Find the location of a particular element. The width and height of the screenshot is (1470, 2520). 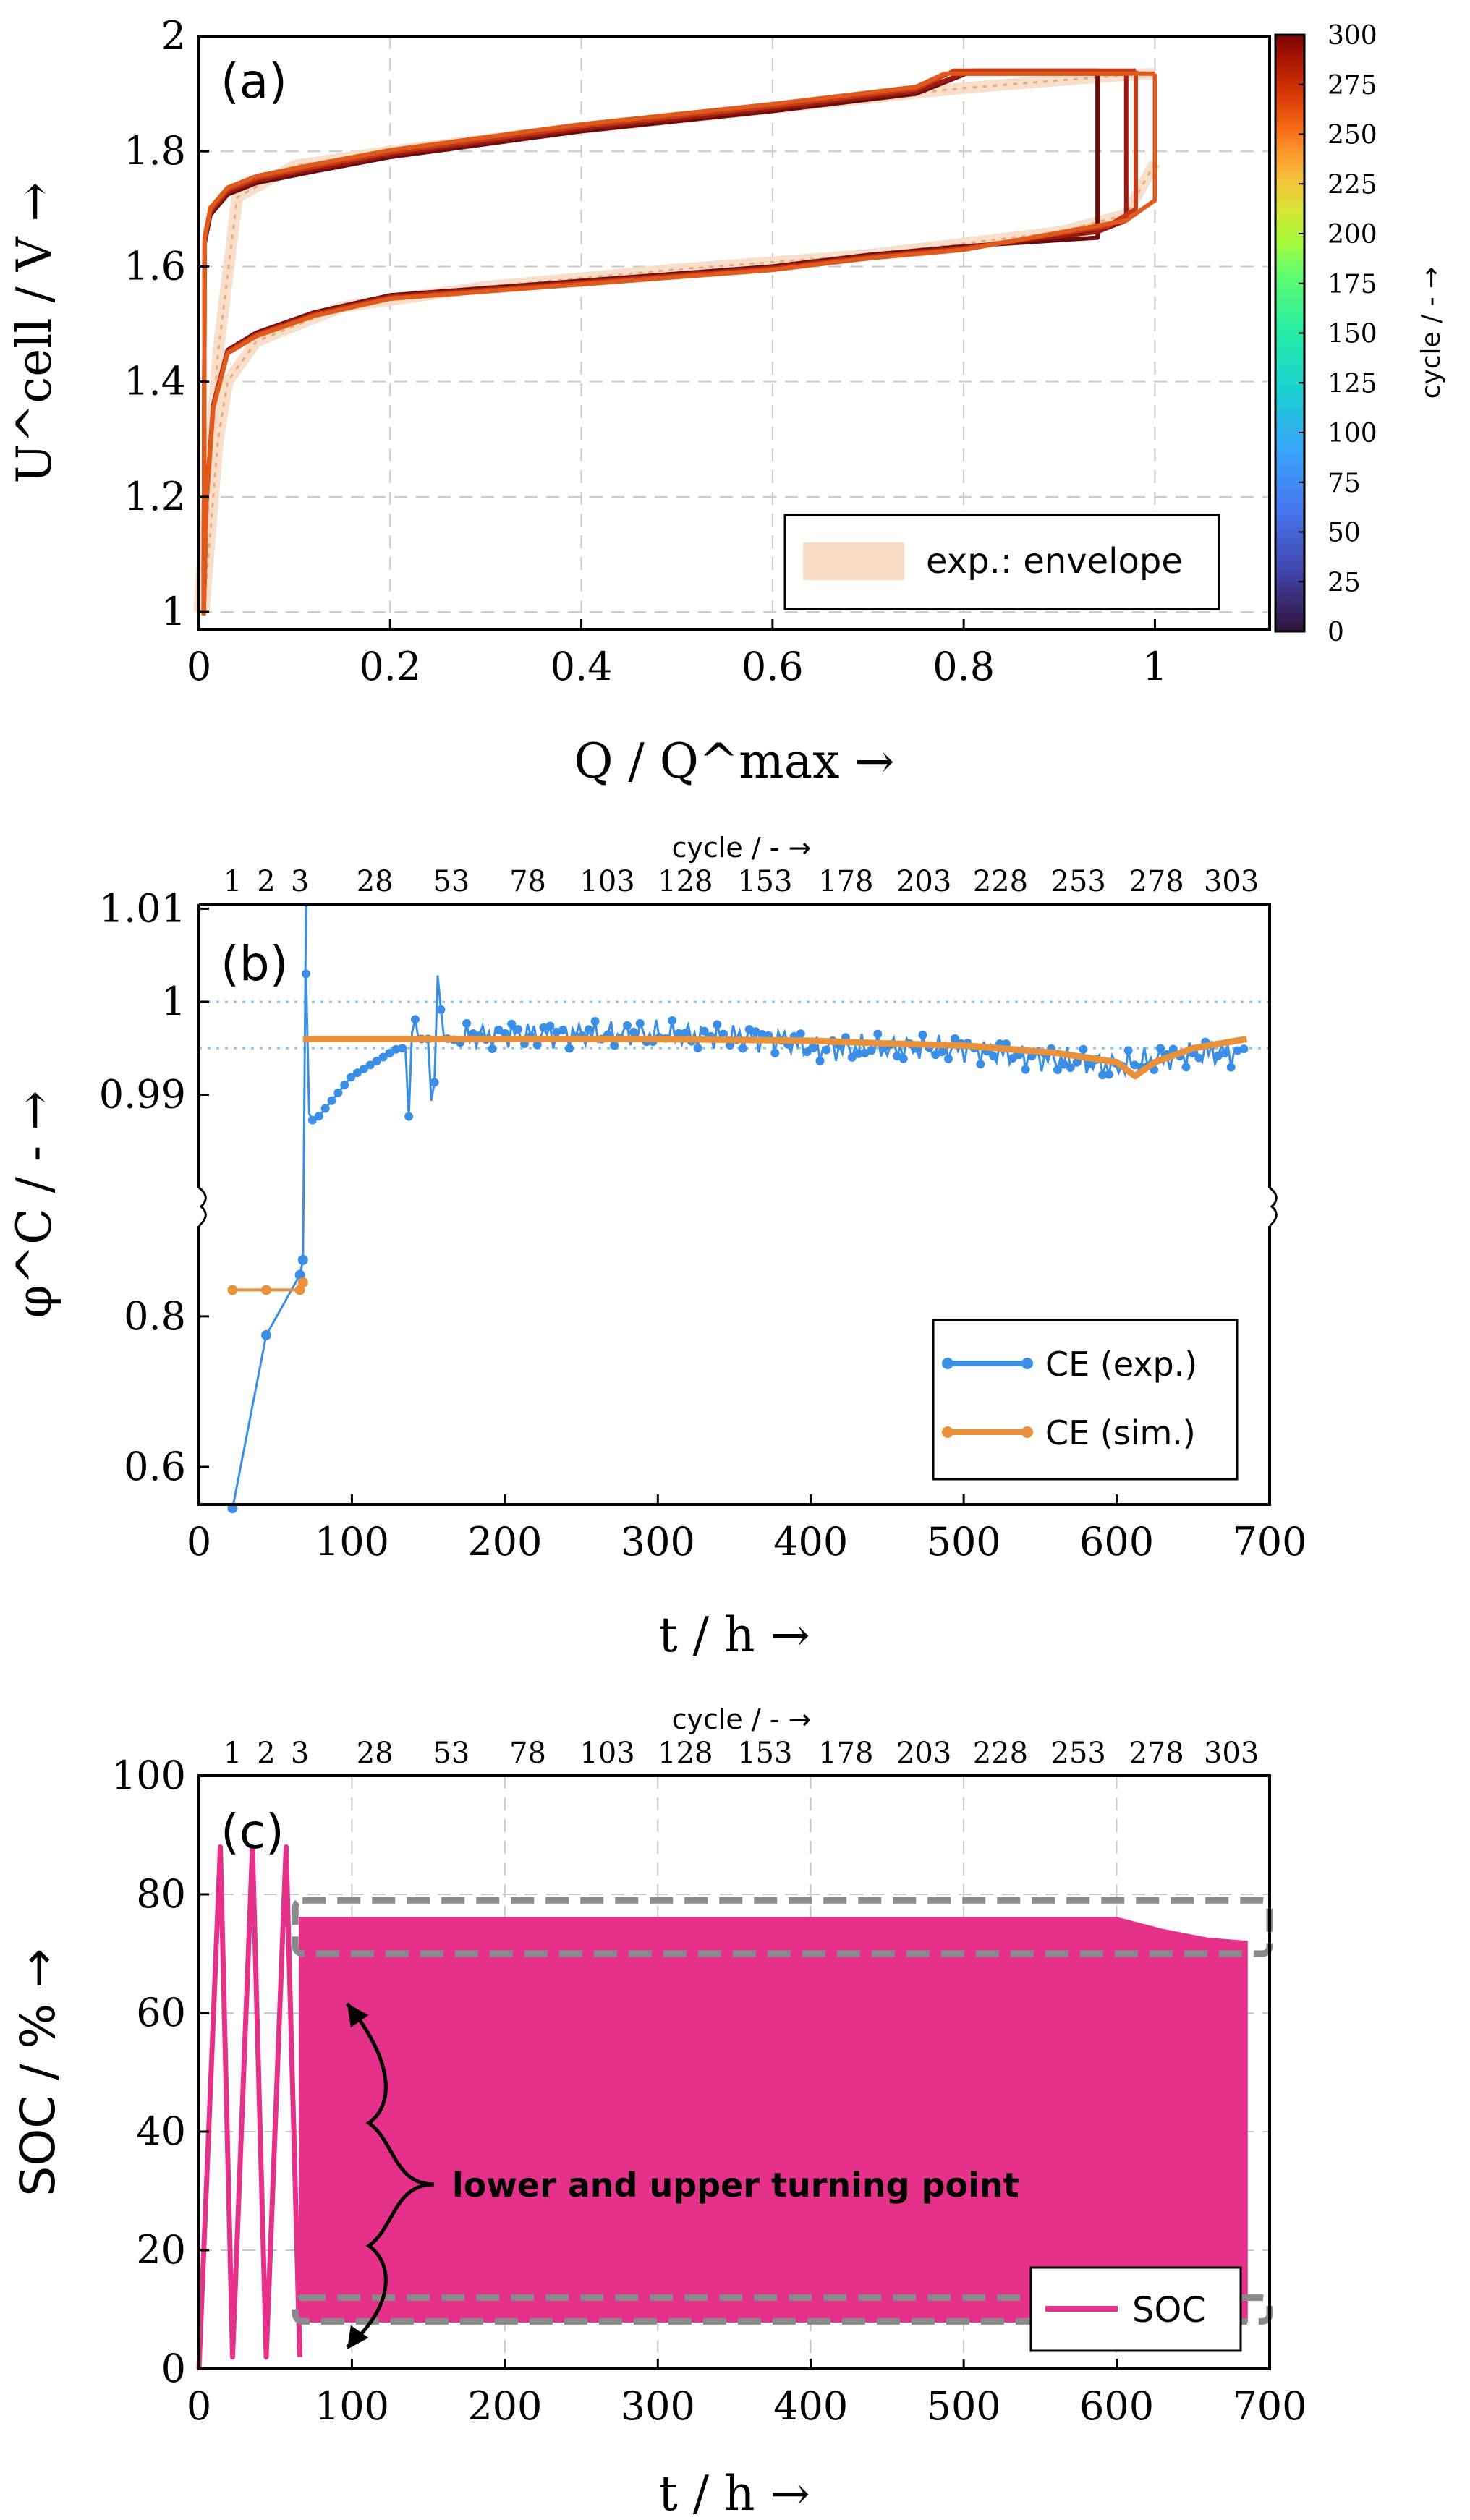

panel-a-x-tick-label: 0 is located at coordinates (199, 666).